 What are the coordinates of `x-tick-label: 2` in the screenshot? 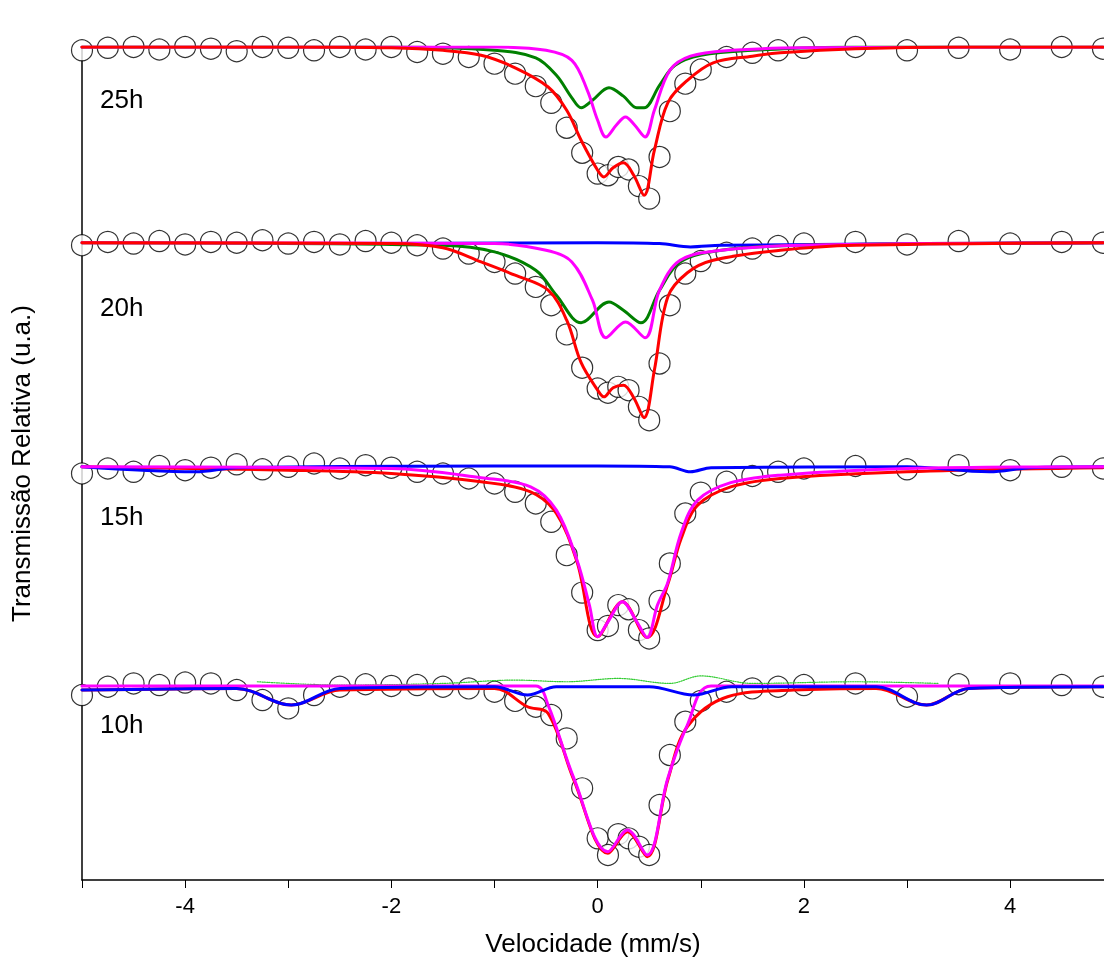 It's located at (804, 905).